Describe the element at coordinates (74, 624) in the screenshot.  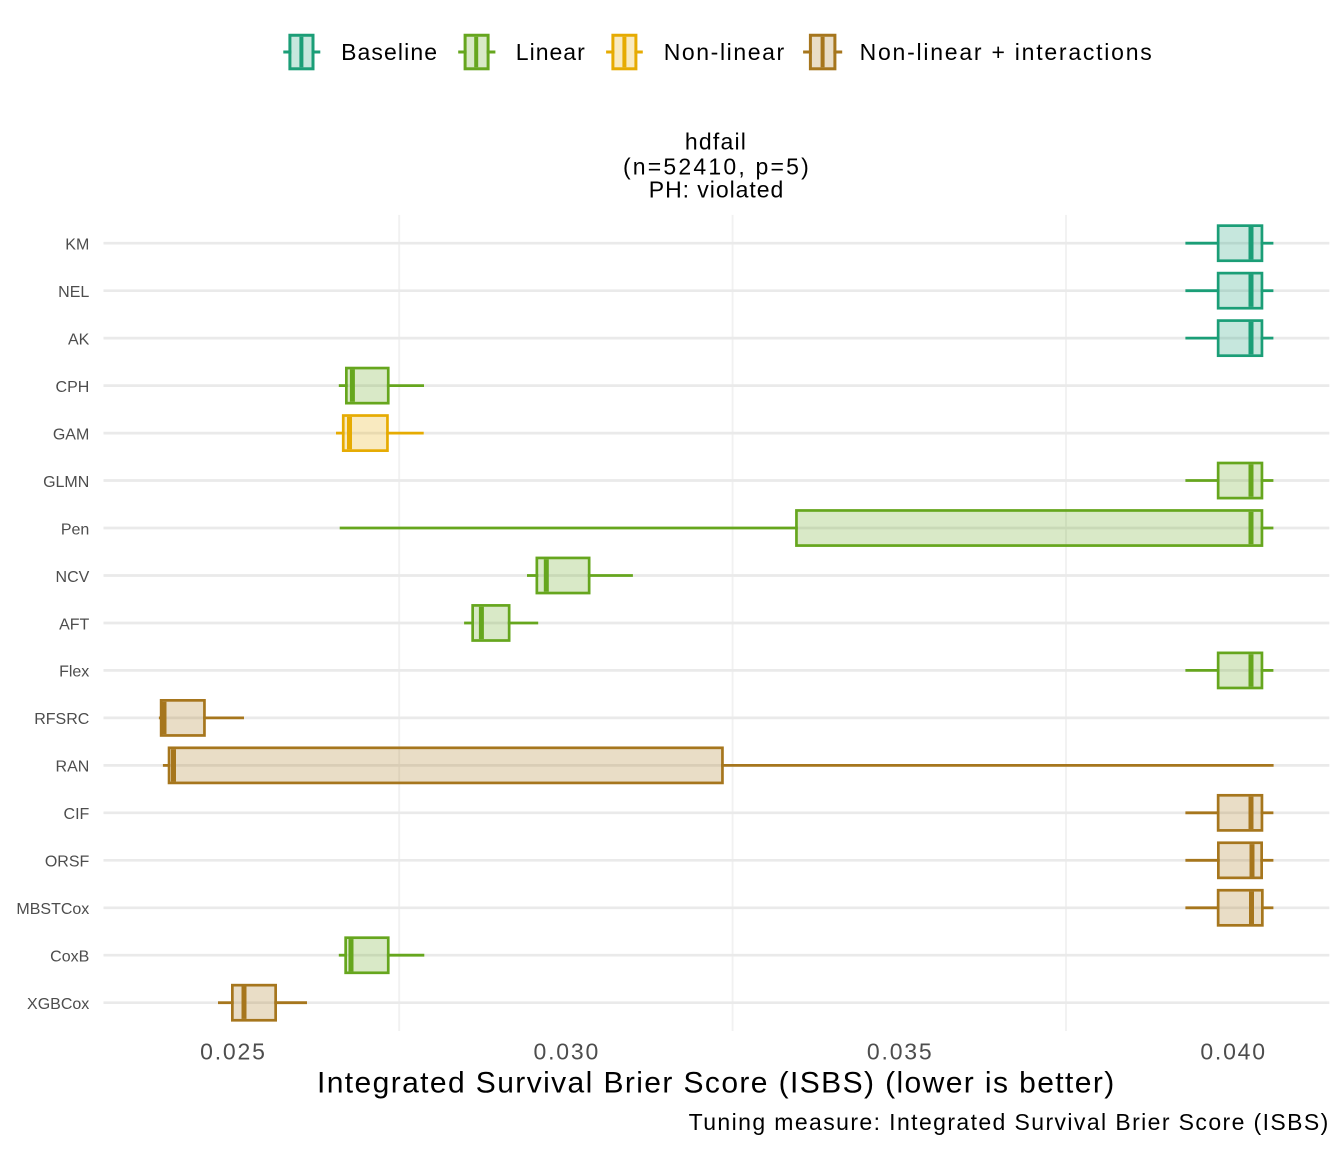
I see `svg-text: AFT` at that location.